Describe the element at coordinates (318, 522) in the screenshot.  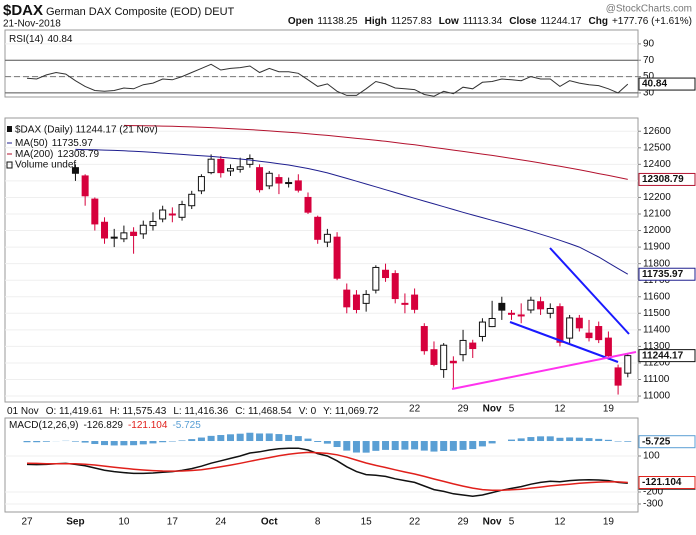
I see `x-tick-label: 8` at that location.